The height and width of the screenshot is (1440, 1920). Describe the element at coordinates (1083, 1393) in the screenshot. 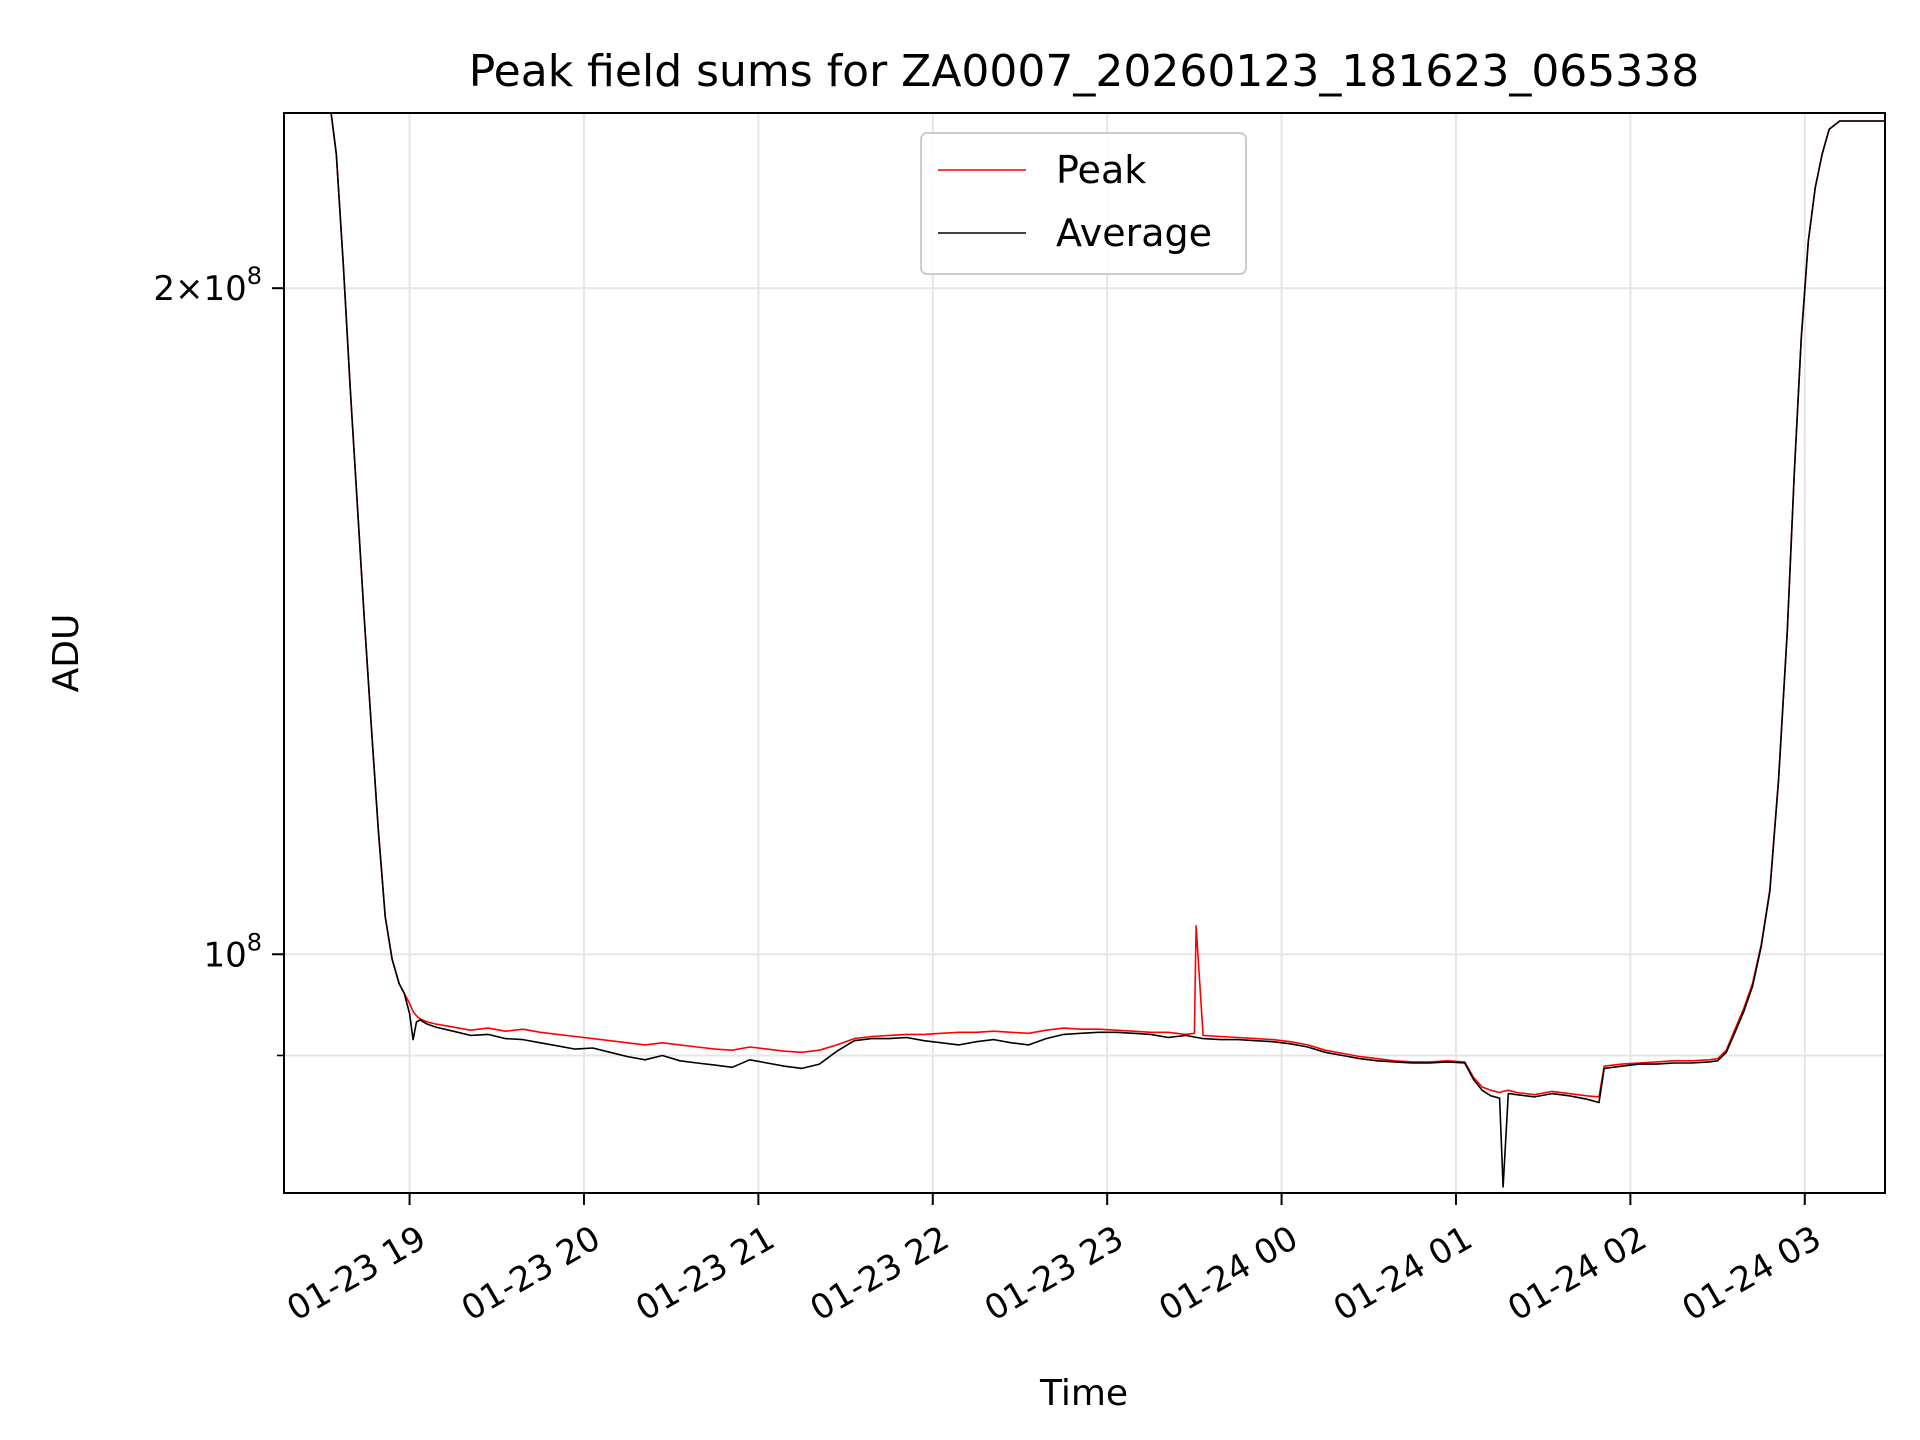

I see `x-axis-label: Time` at that location.